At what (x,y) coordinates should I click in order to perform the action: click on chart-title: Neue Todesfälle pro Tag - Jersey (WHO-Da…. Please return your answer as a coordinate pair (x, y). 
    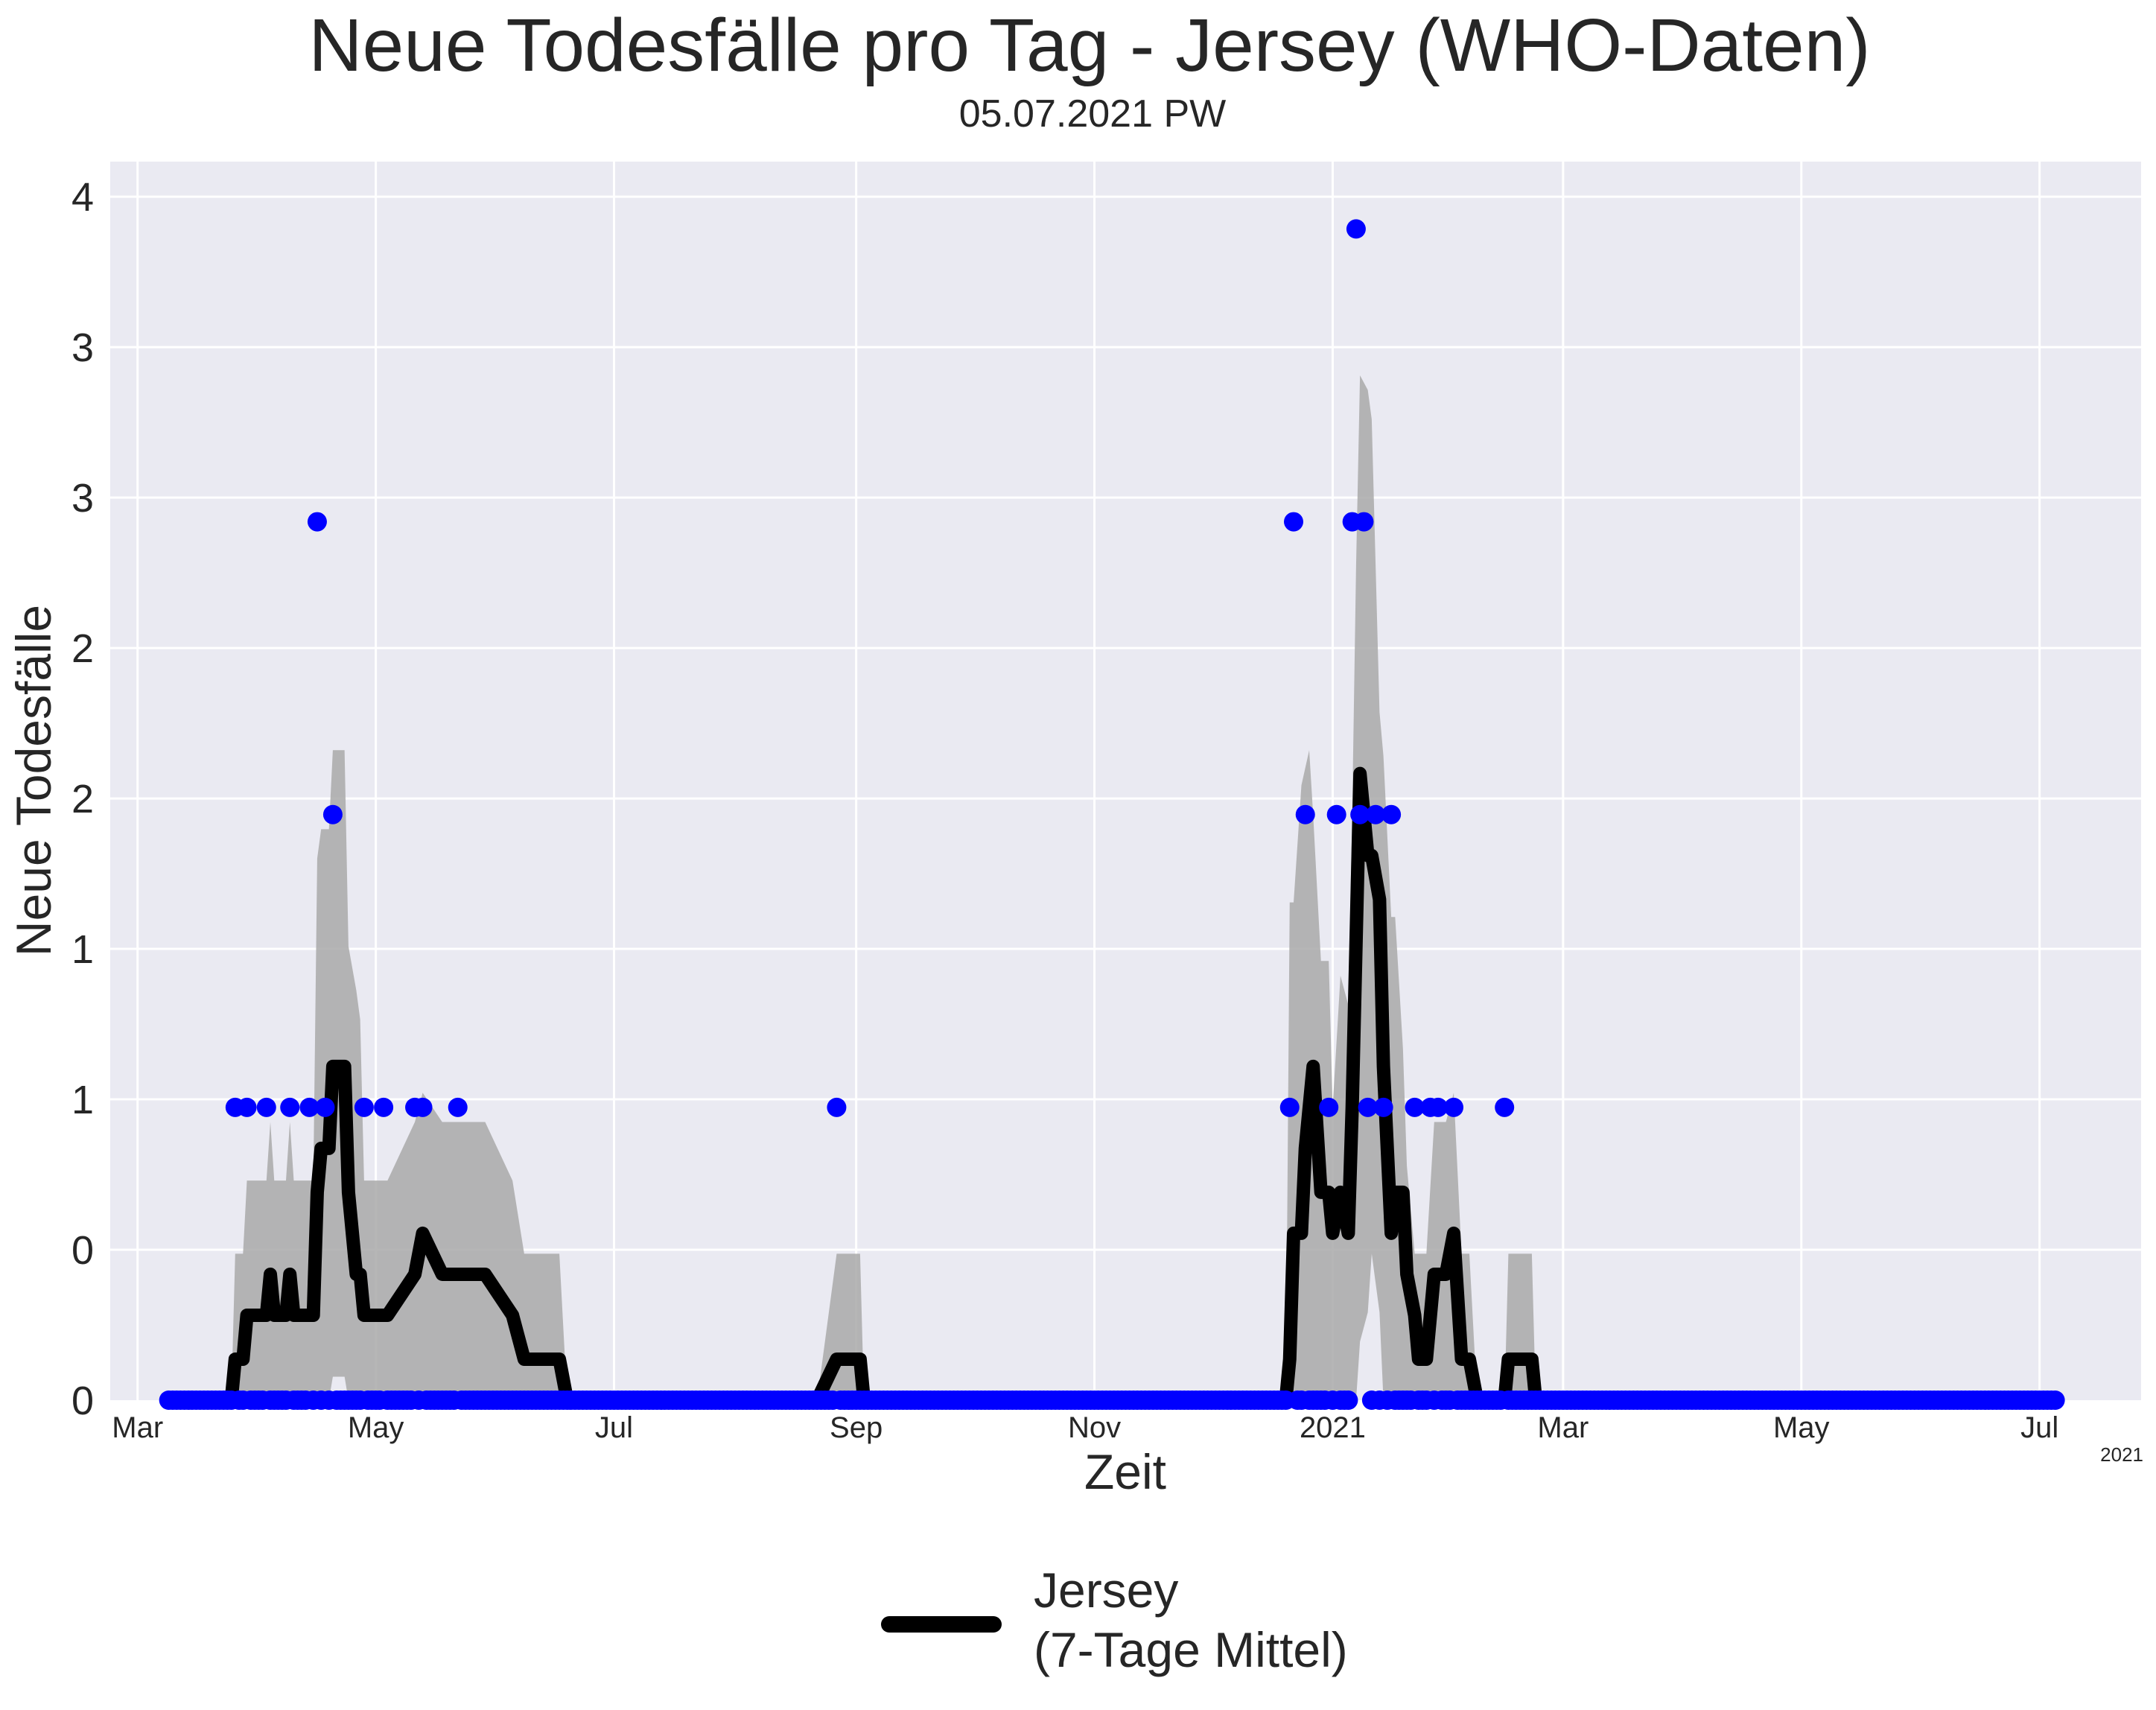
    Looking at the image, I should click on (1089, 46).